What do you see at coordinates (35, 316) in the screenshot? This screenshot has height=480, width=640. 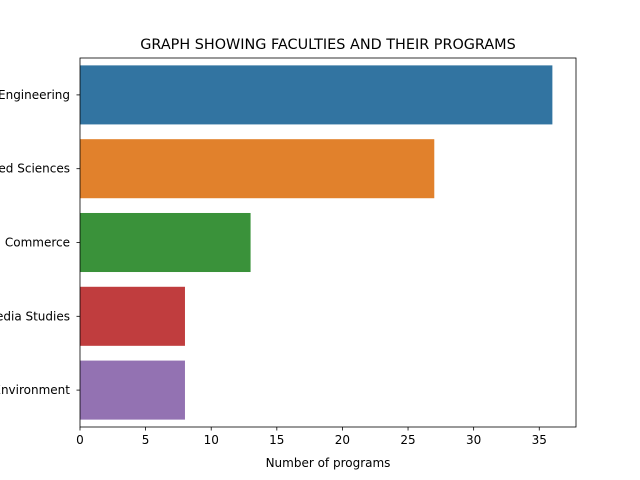 I see `y-tick-label: Media Studies` at bounding box center [35, 316].